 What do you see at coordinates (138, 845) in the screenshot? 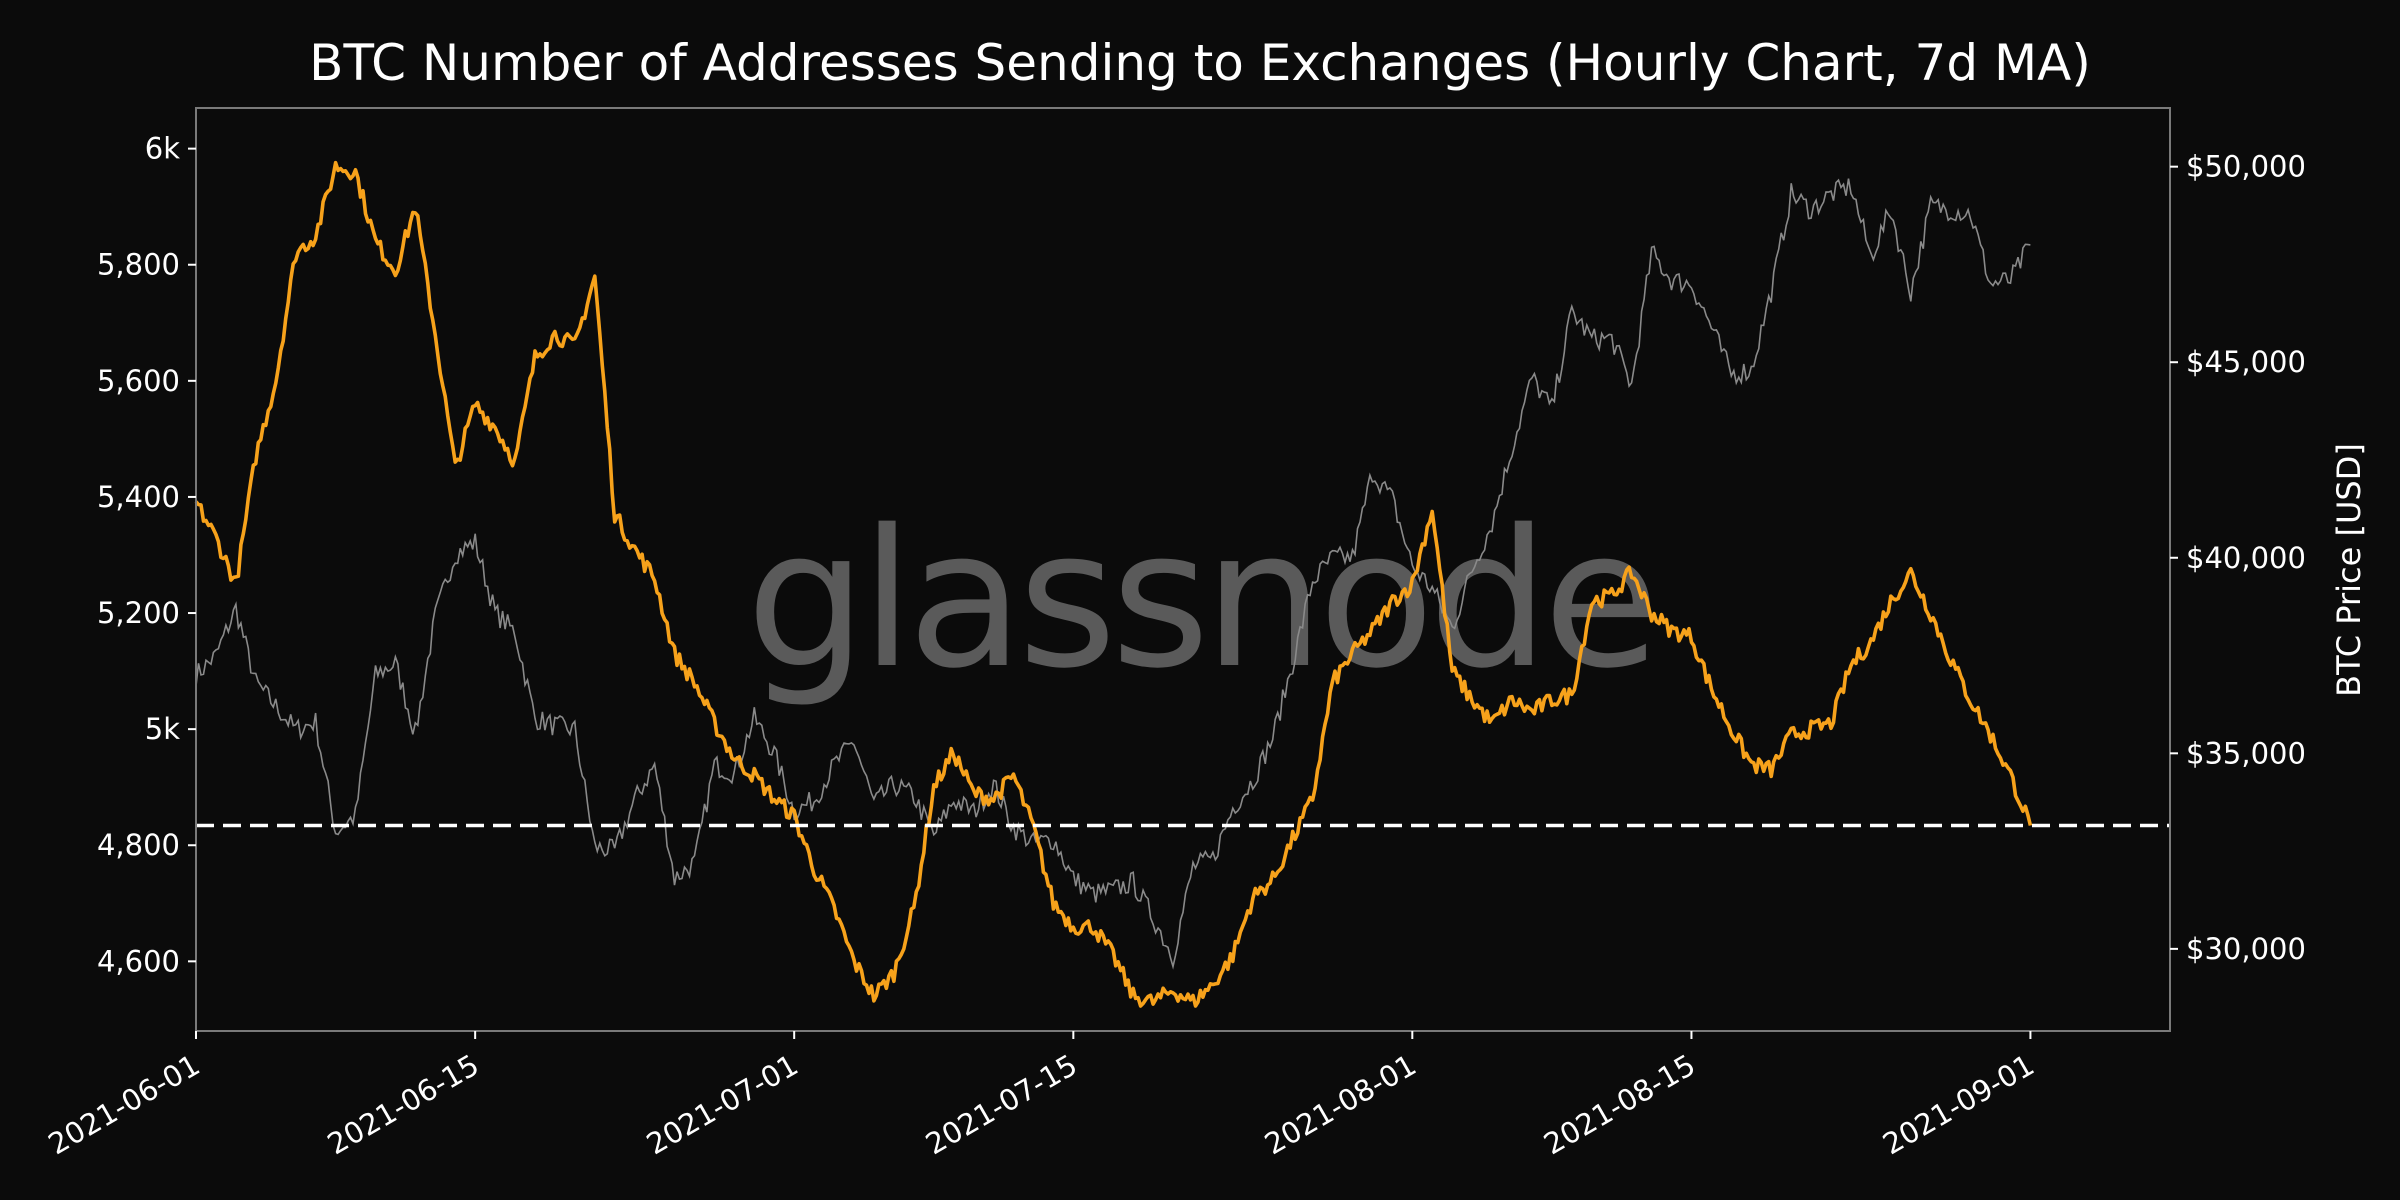
I see `left-tick-label: 4,800` at bounding box center [138, 845].